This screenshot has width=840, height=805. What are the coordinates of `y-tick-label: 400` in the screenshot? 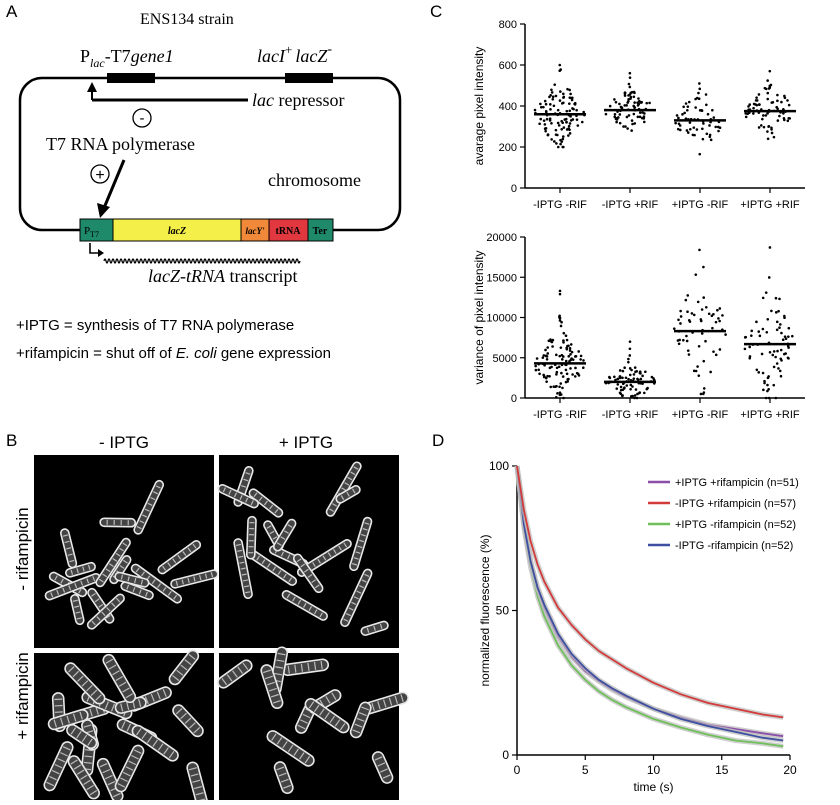 It's located at (508, 107).